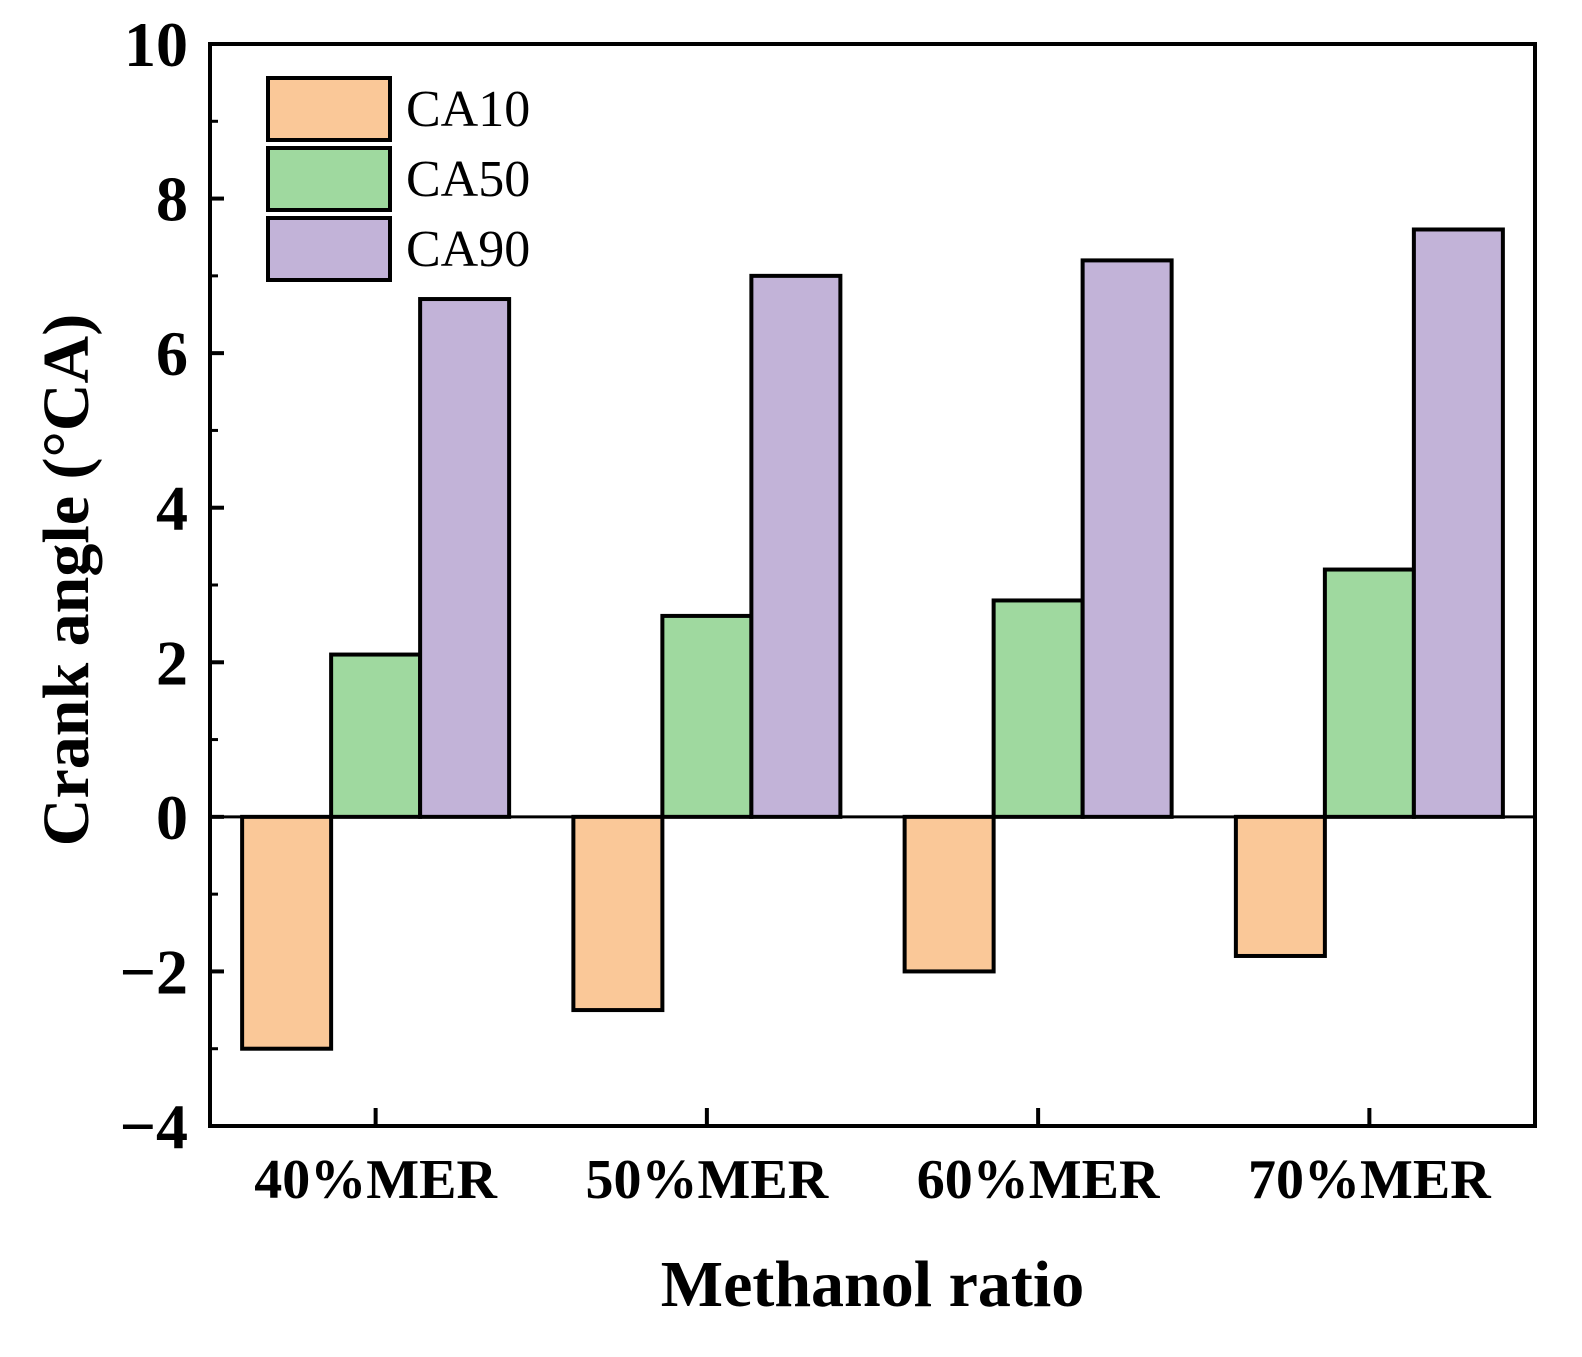 The width and height of the screenshot is (1582, 1357). What do you see at coordinates (172, 353) in the screenshot?
I see `y-tick-label: 6` at bounding box center [172, 353].